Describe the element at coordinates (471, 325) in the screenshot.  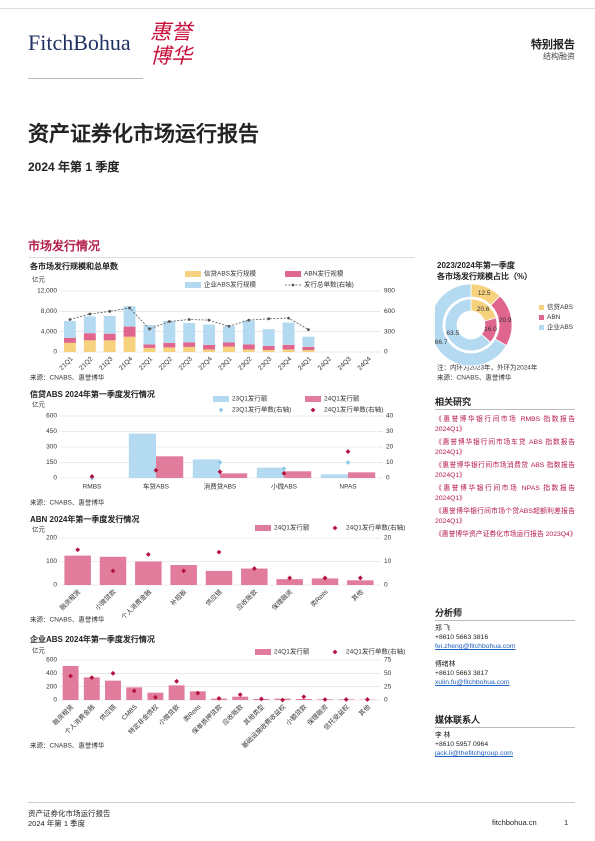
I see `pie-slice` at that location.